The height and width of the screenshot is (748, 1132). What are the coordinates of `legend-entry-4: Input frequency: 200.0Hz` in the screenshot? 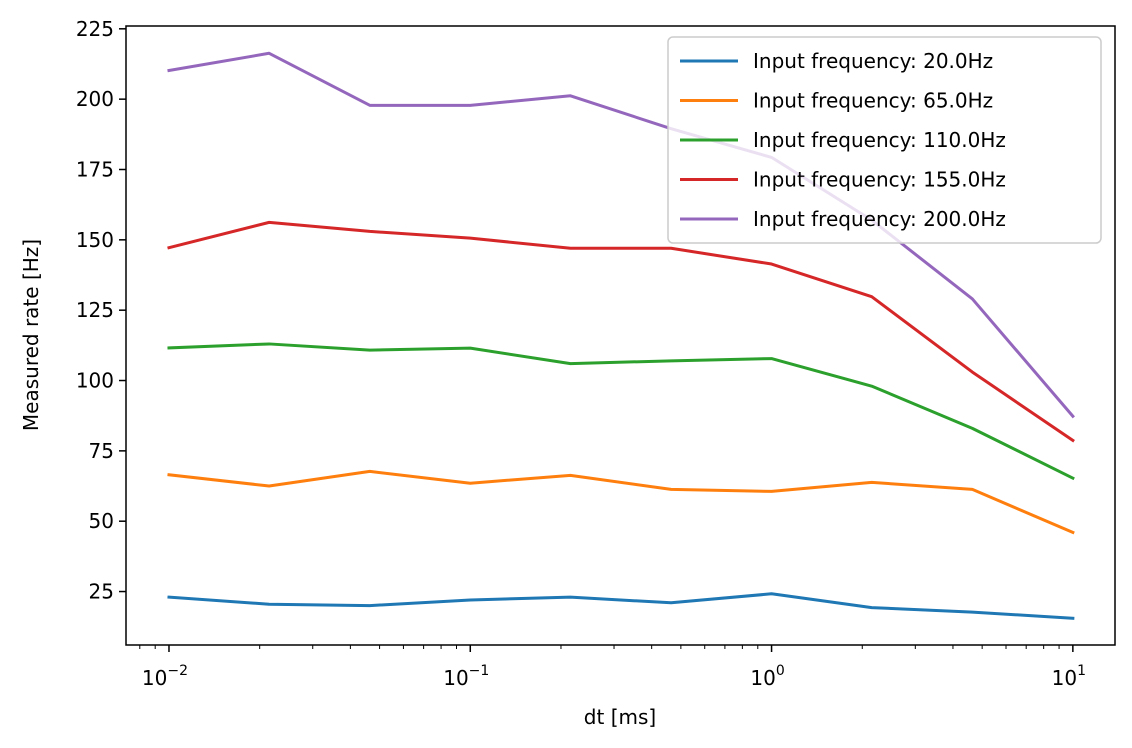 It's located at (879, 219).